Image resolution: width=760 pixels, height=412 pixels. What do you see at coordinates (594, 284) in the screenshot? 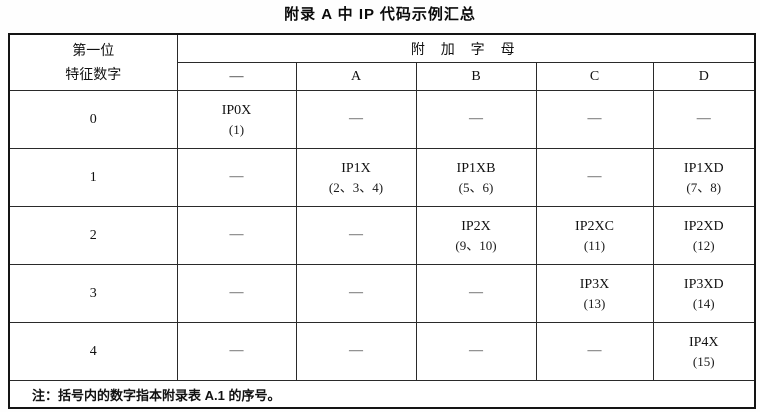
I see `cell-code: IP3X` at bounding box center [594, 284].